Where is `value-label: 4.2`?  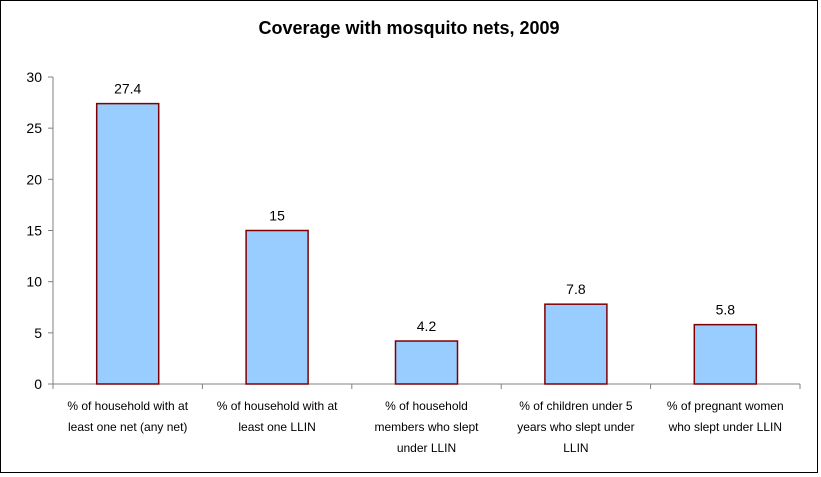 value-label: 4.2 is located at coordinates (427, 326).